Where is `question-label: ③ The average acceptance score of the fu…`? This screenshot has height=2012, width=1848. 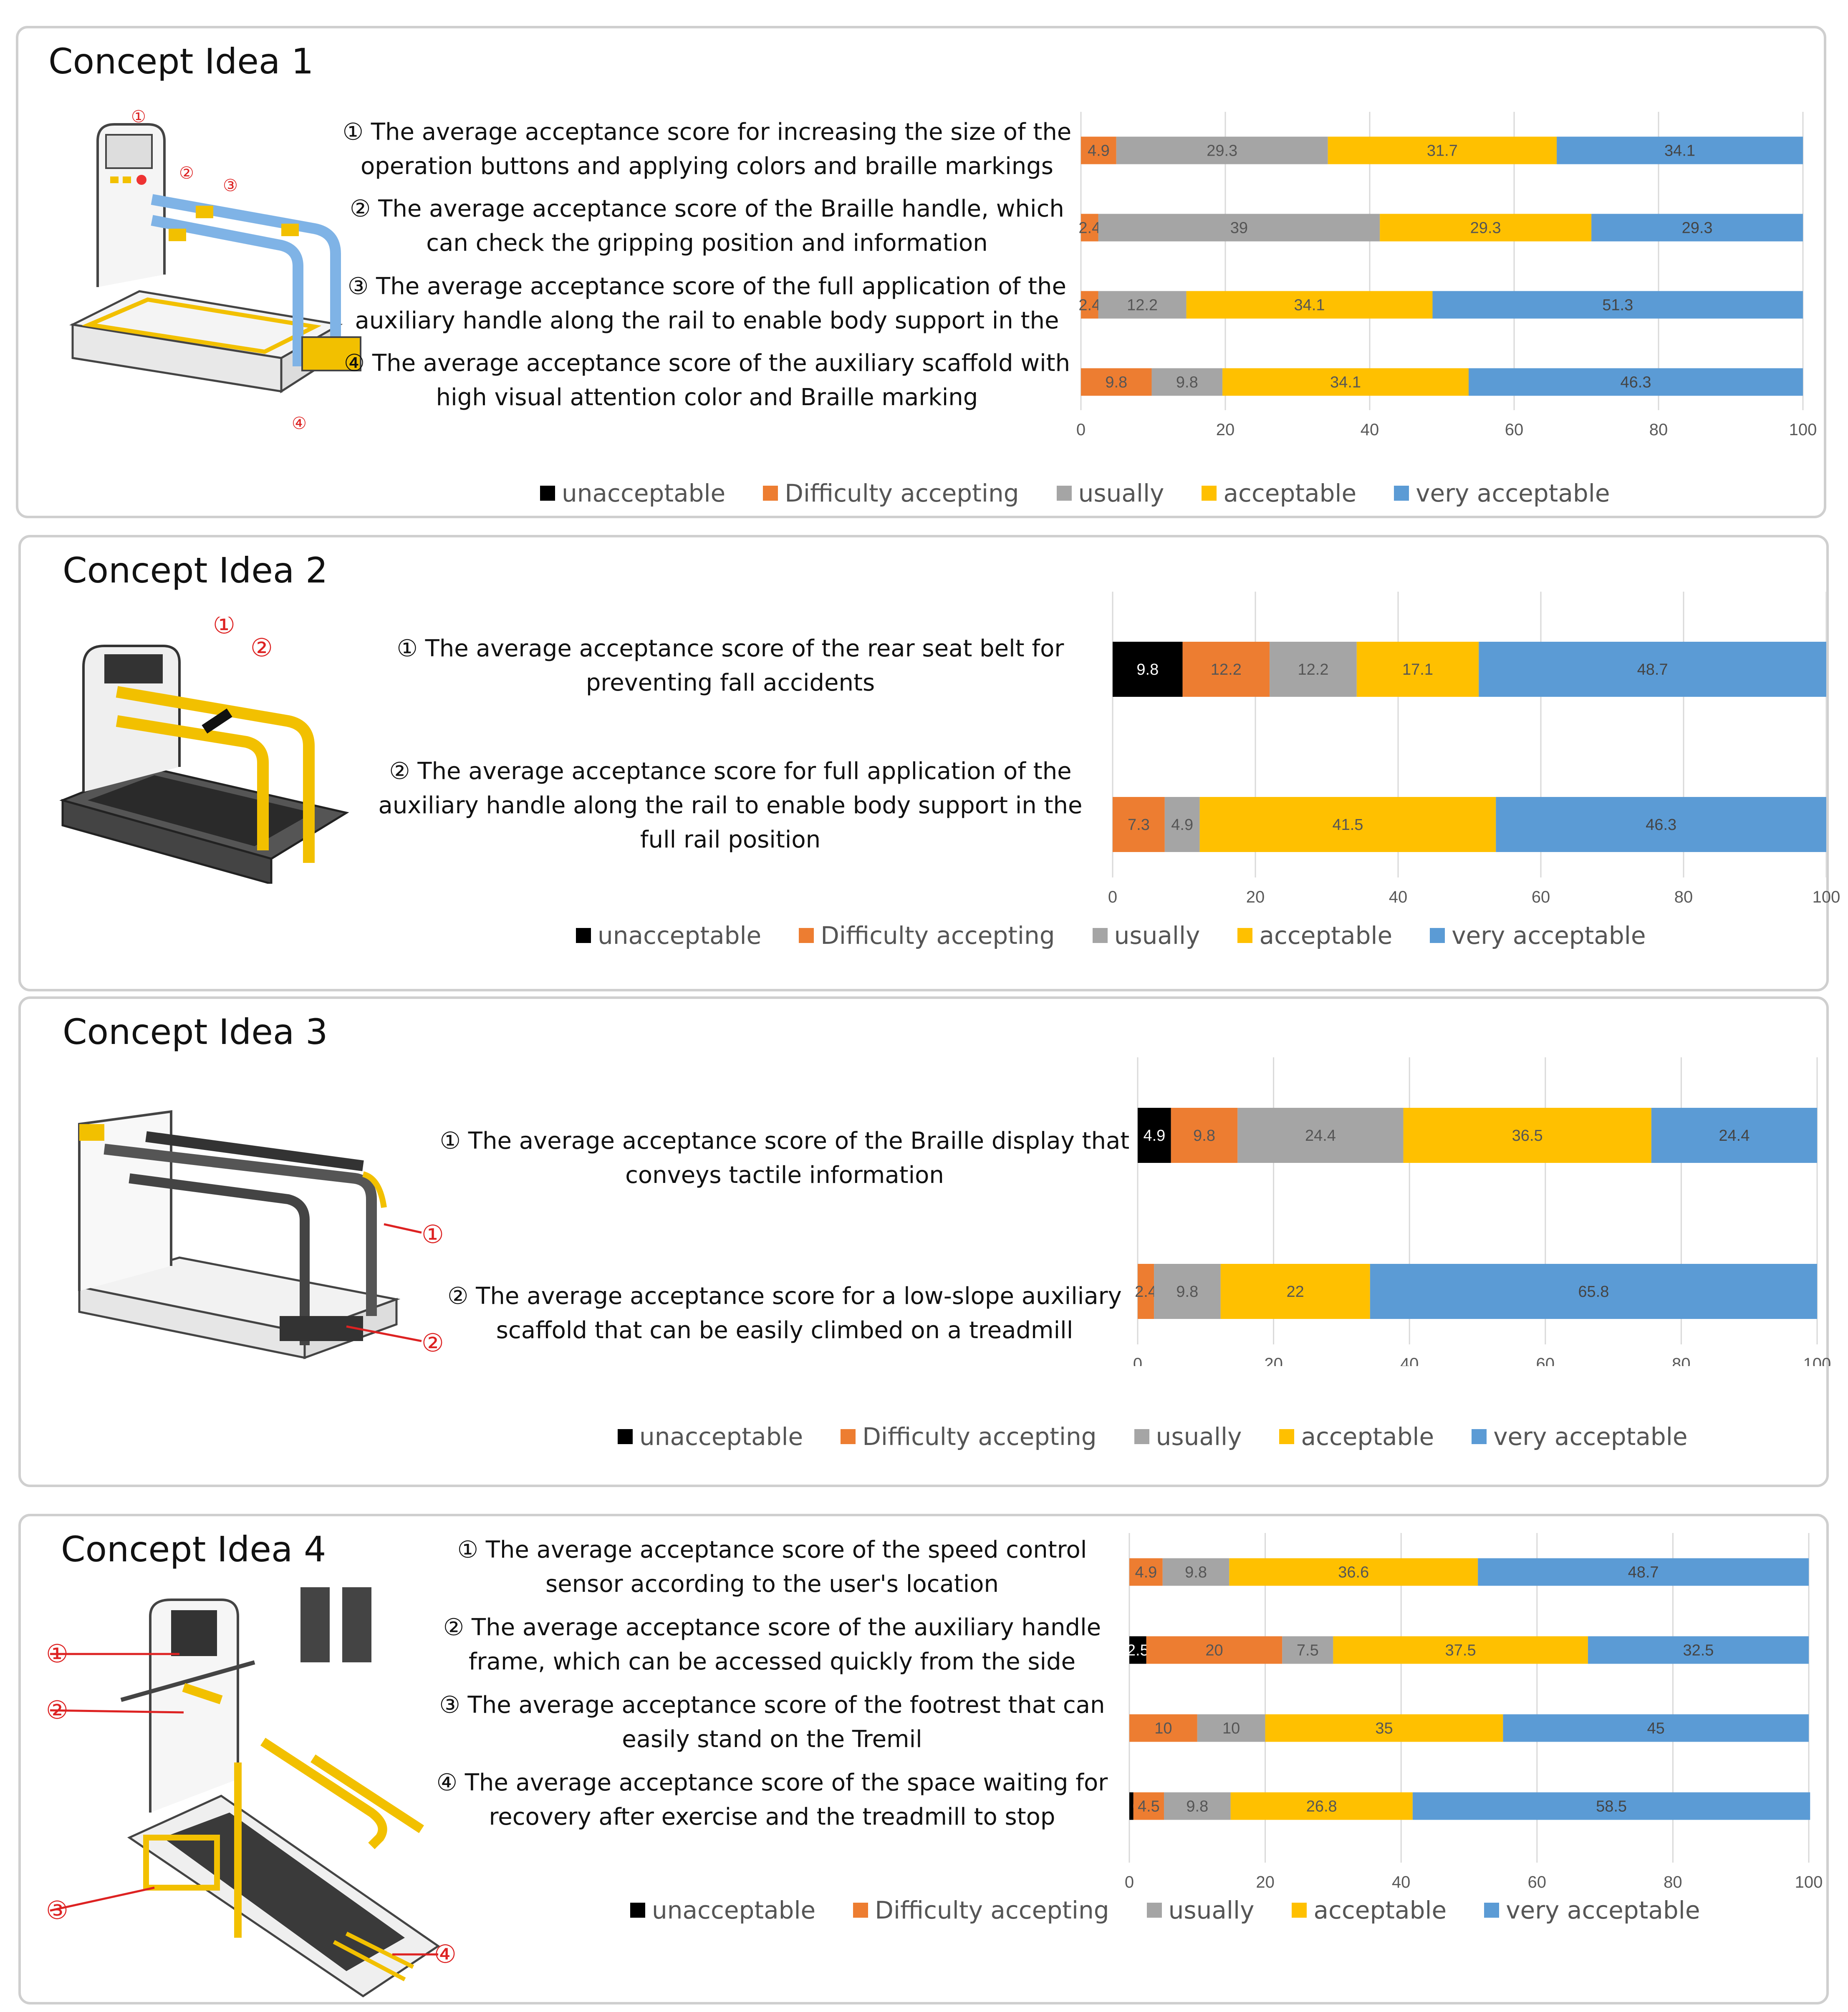 question-label: ③ The average acceptance score of the fu… is located at coordinates (707, 303).